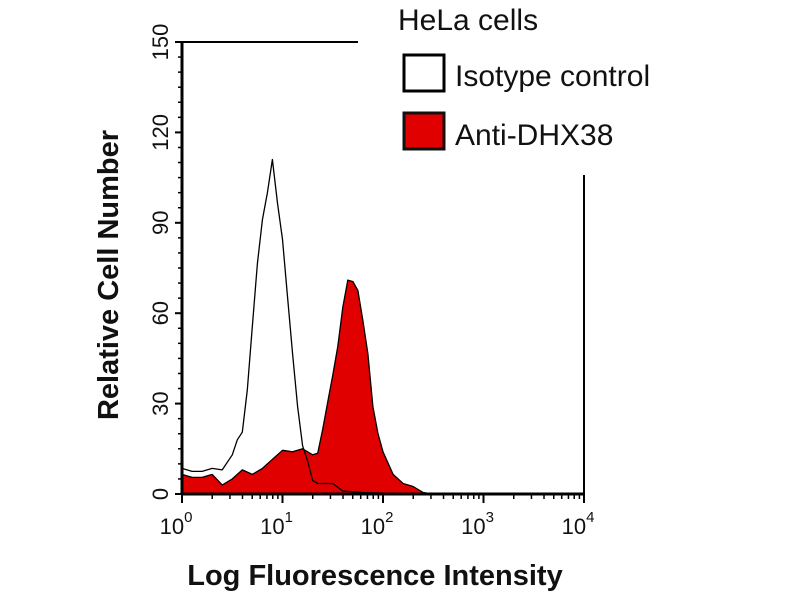  Describe the element at coordinates (534, 135) in the screenshot. I see `legend-label-anti-dhx38: Anti-DHX38` at that location.